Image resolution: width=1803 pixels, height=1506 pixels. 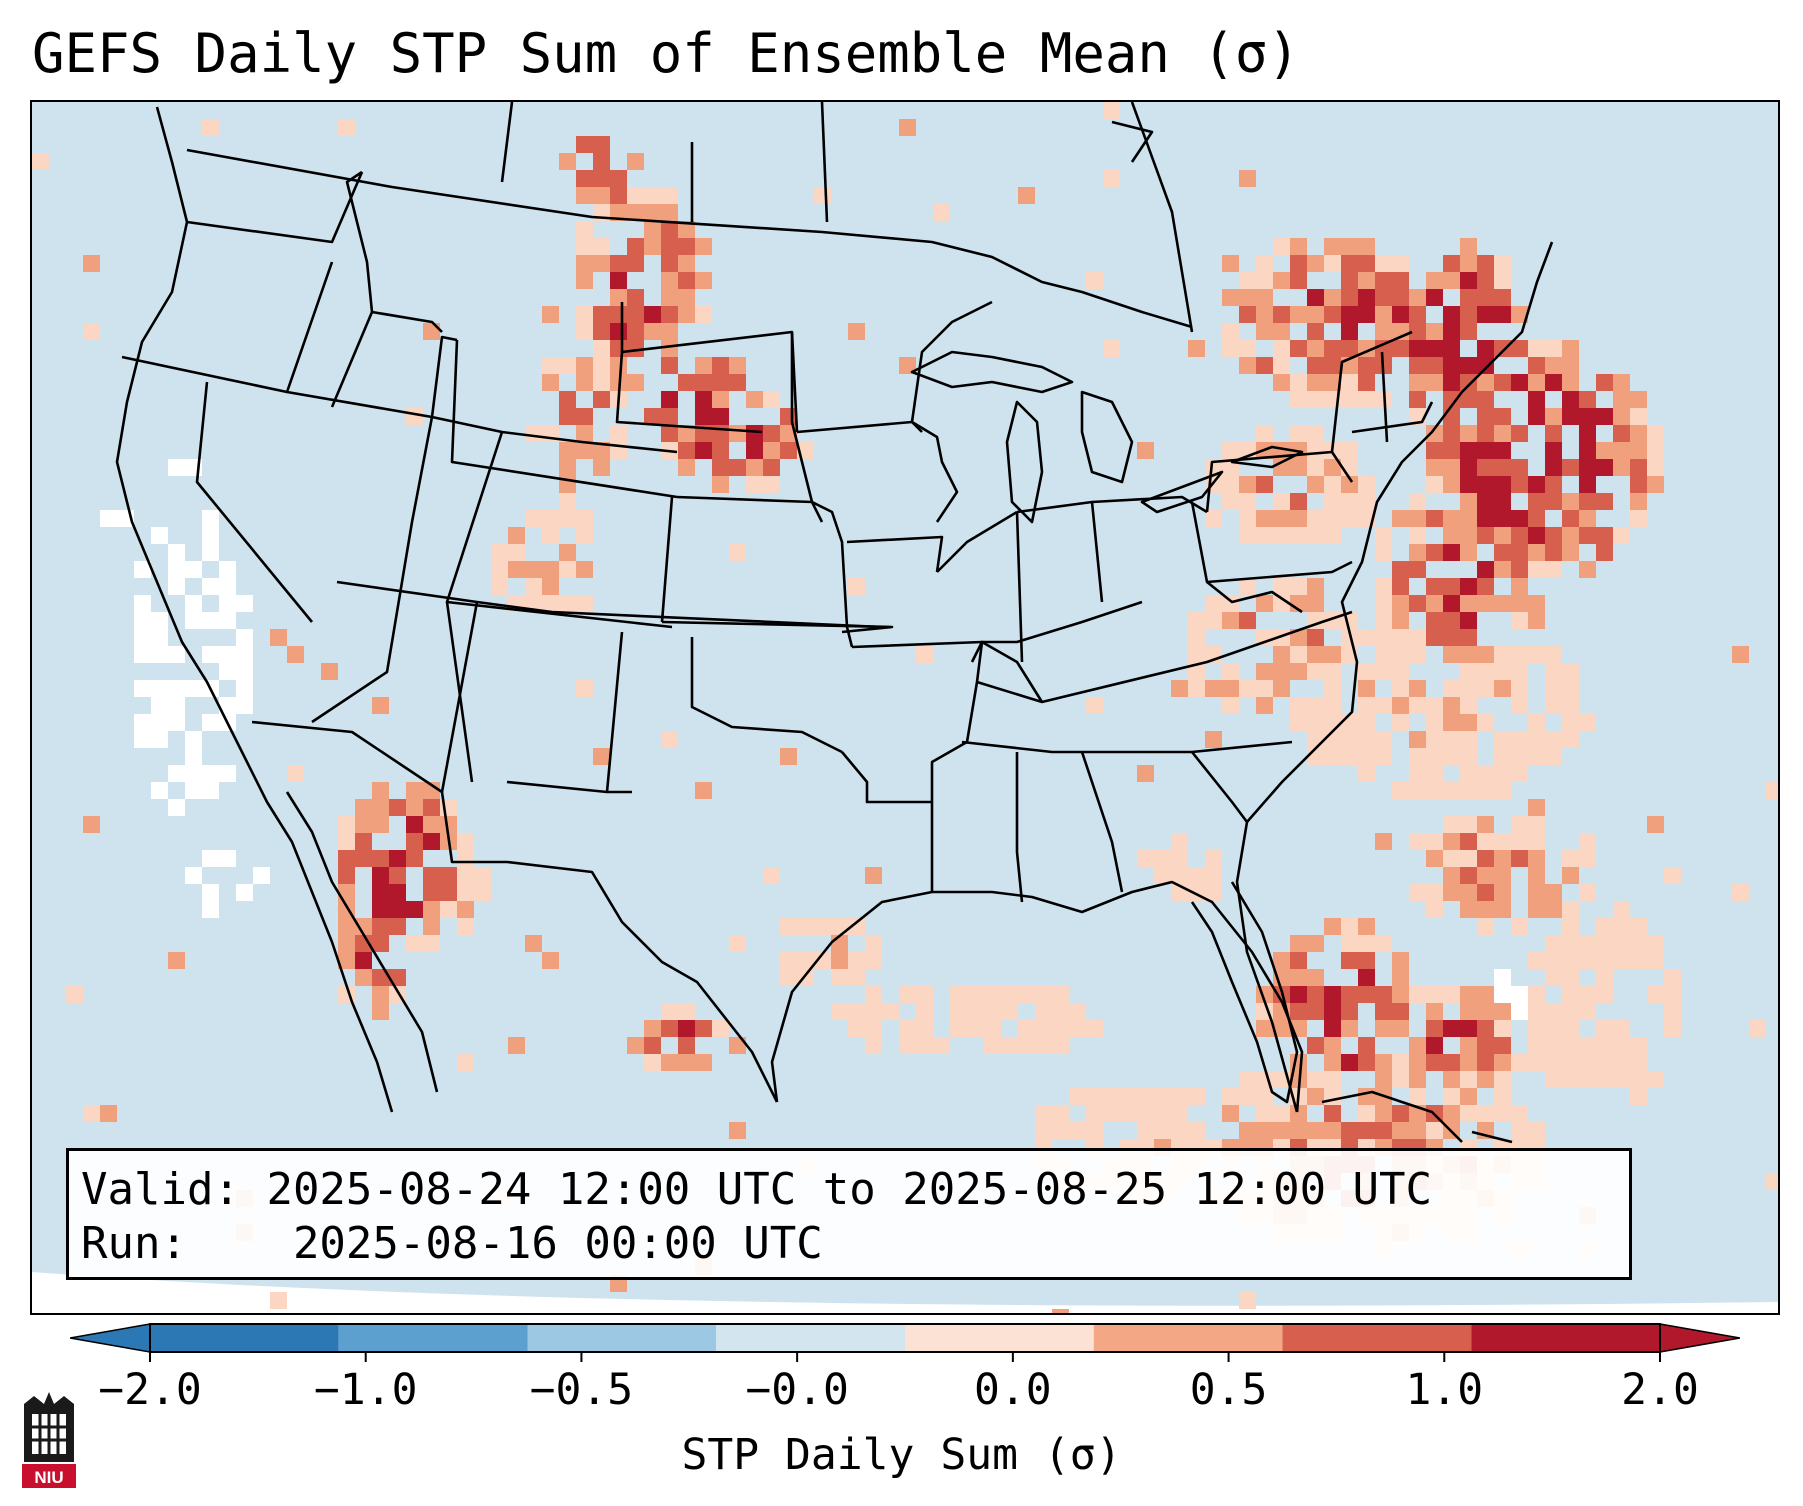 What do you see at coordinates (905, 1342) in the screenshot?
I see `colorbar` at bounding box center [905, 1342].